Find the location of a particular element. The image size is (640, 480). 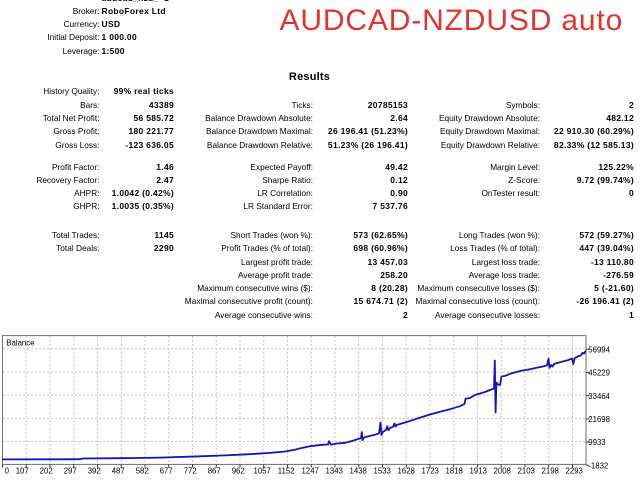

svg-text: 0 is located at coordinates (7, 471).